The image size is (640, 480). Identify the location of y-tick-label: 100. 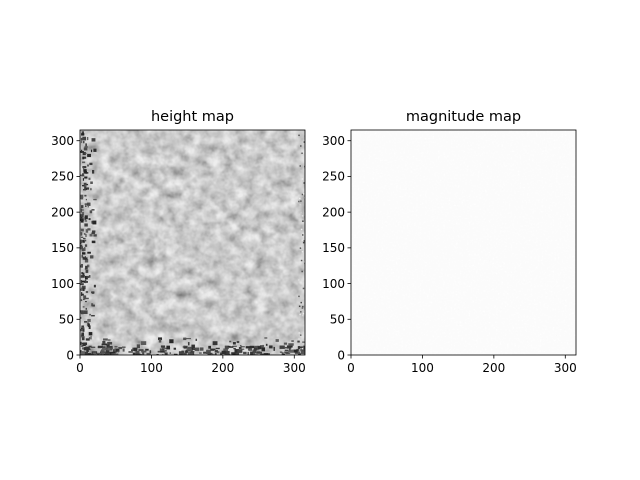
(62, 284).